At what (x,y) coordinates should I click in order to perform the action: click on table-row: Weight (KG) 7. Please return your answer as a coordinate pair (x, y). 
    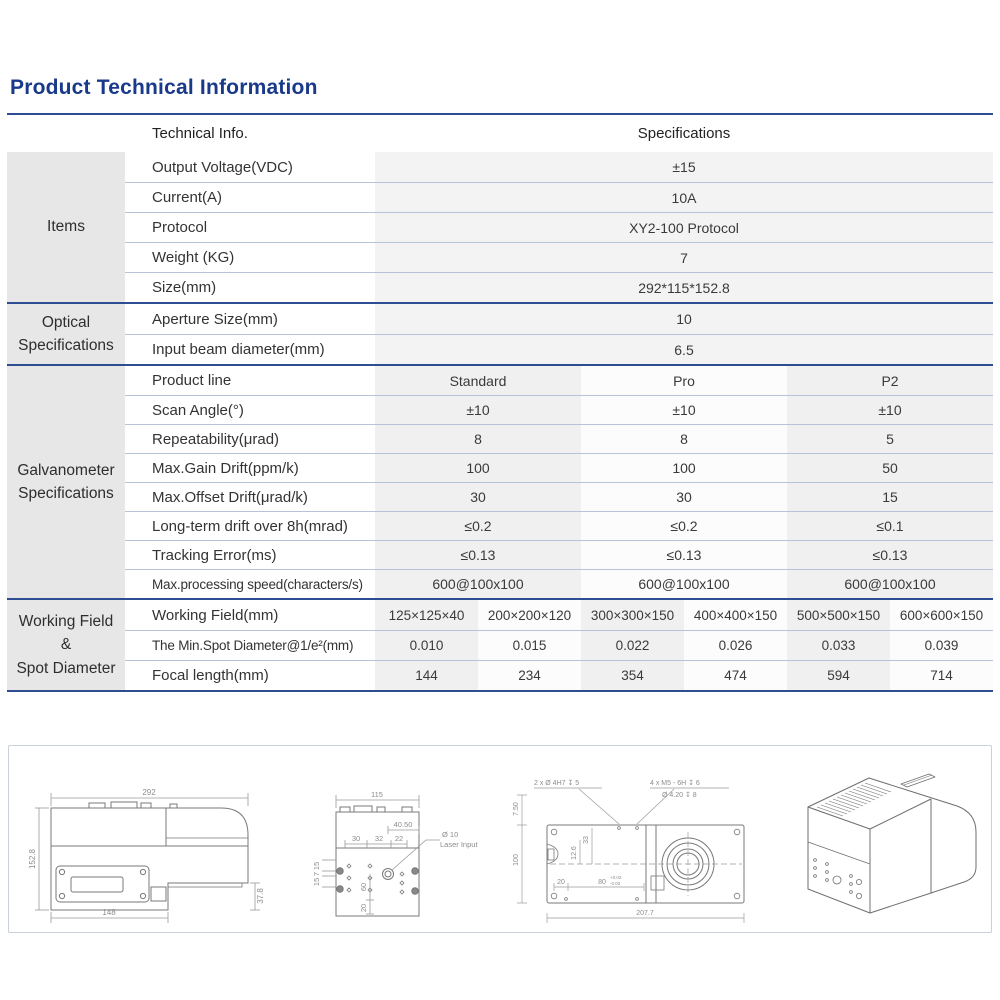
    Looking at the image, I should click on (559, 257).